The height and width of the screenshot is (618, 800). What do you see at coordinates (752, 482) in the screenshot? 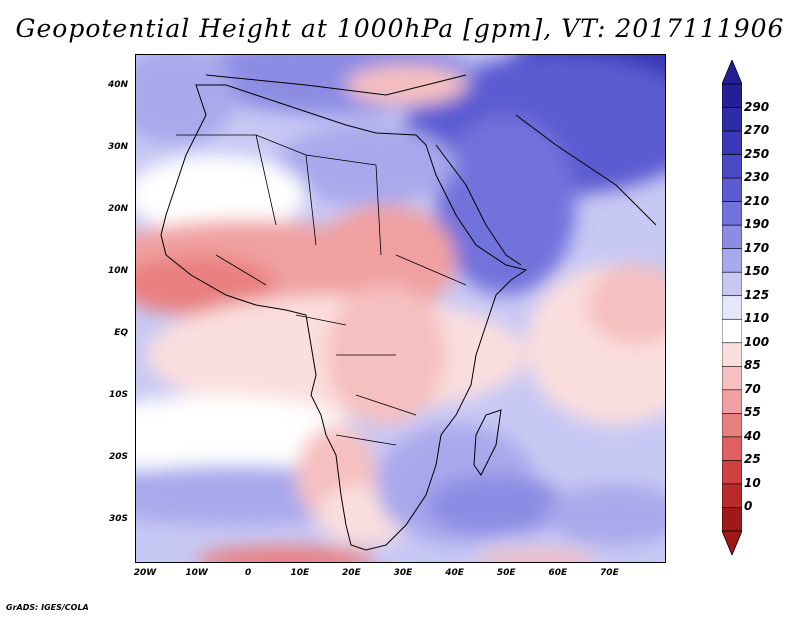
I see `colorbar-level-label: 10` at bounding box center [752, 482].